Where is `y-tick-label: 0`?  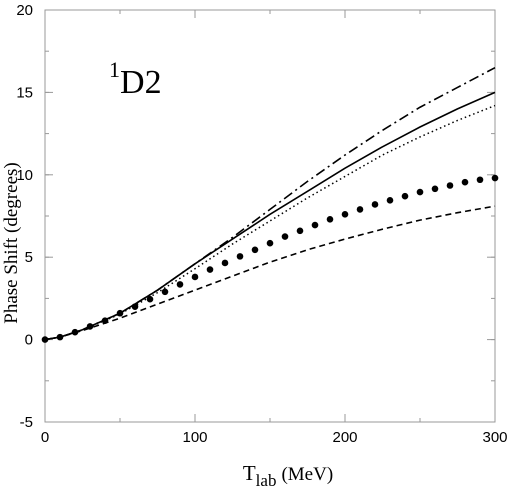 y-tick-label: 0 is located at coordinates (29, 340).